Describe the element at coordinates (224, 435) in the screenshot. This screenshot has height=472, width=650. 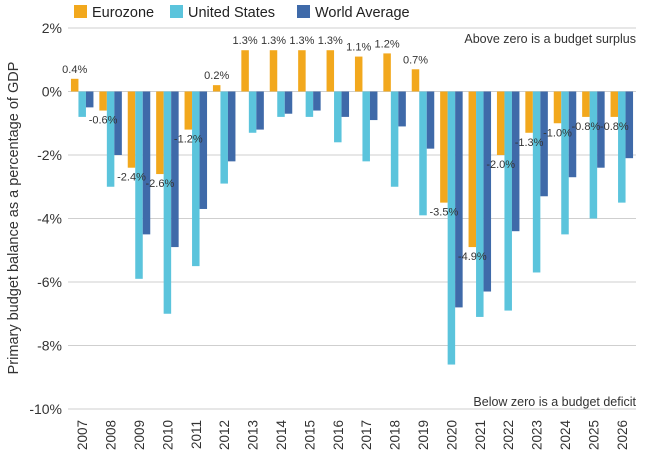
I see `x-tick-label: 2012` at that location.